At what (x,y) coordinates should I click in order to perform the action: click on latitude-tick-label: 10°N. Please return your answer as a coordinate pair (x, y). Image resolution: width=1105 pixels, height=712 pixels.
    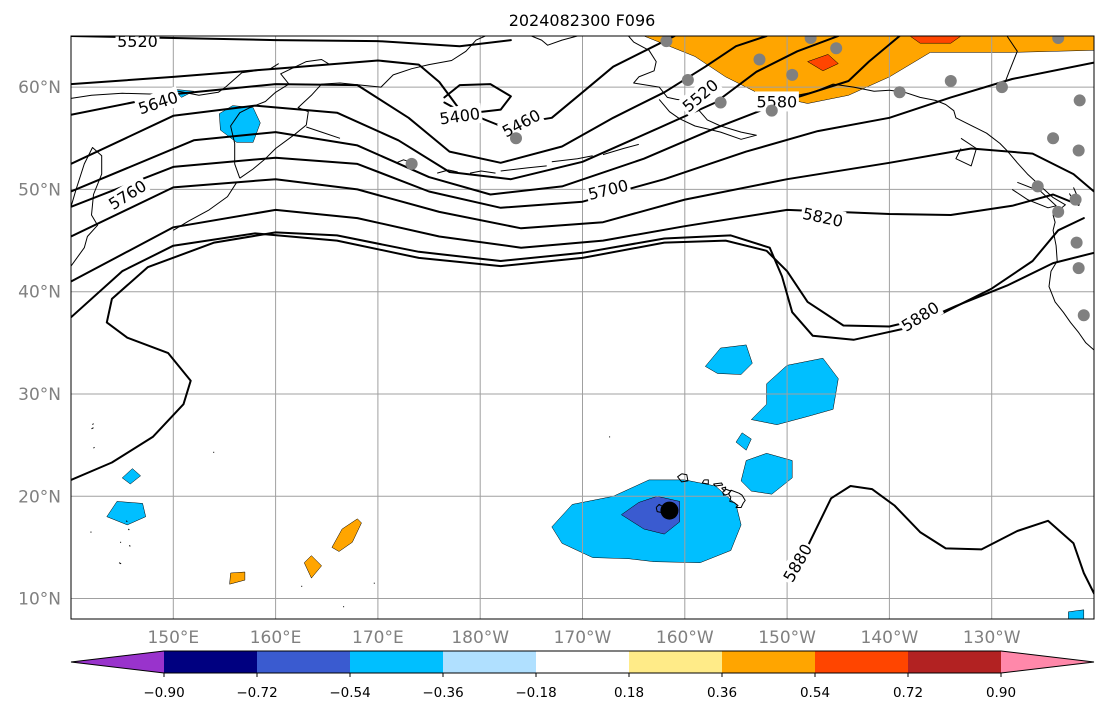
    Looking at the image, I should click on (39, 600).